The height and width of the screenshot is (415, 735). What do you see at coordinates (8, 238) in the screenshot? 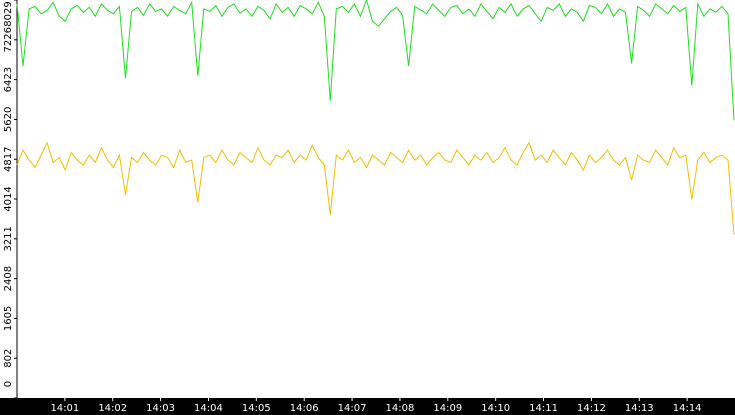
I see `y-tick-label: 3211` at bounding box center [8, 238].